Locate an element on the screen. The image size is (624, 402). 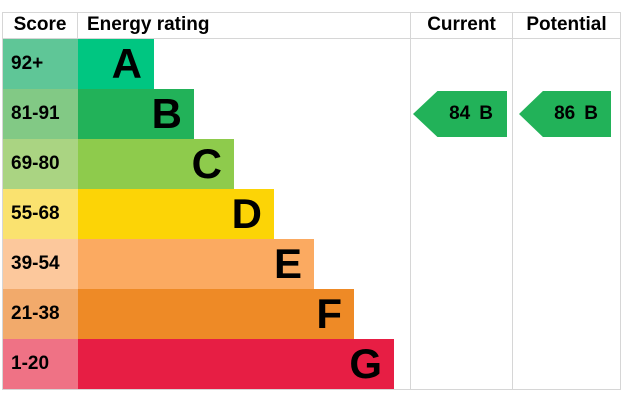
potential-rating-value: 86 is located at coordinates (565, 113).